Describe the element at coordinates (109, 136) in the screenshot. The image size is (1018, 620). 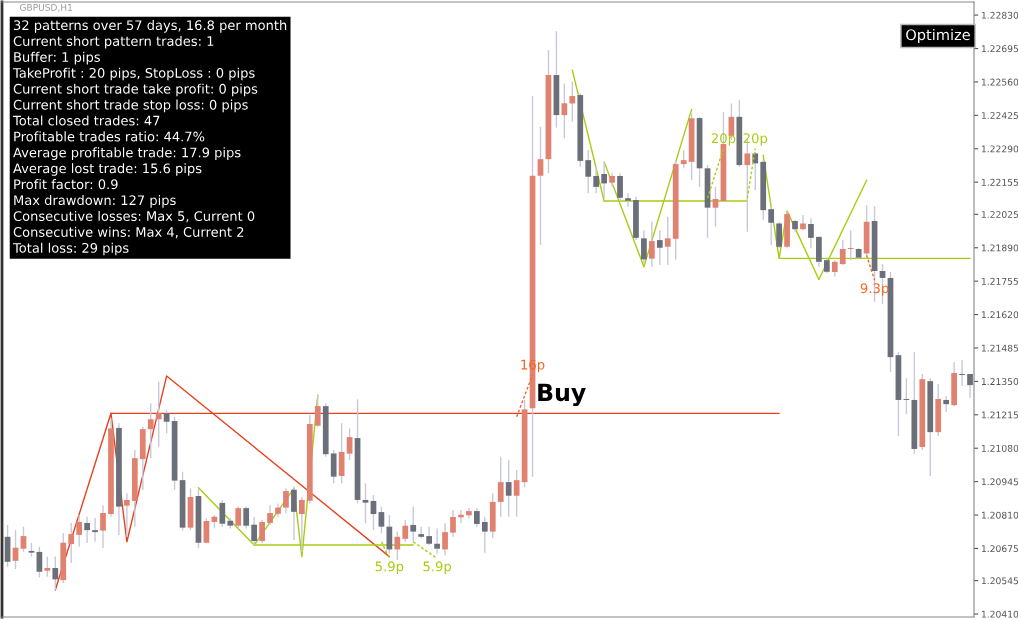
I see `annotation: Profitable trades ratio: 44.7%` at that location.